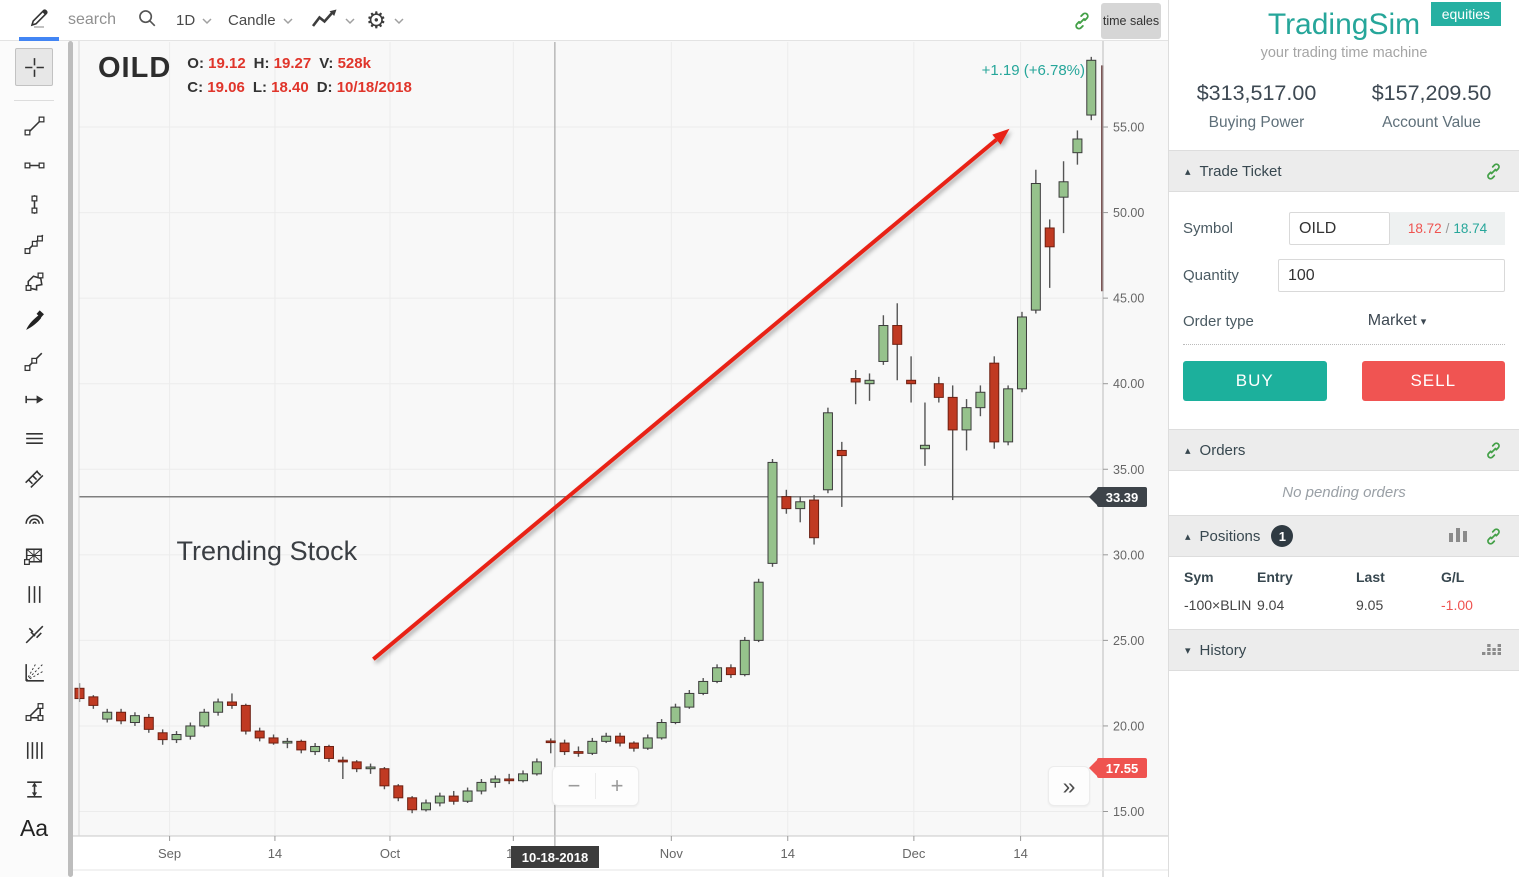 The image size is (1519, 877). Describe the element at coordinates (1344, 24) in the screenshot. I see `brand-title: TradingSim` at that location.